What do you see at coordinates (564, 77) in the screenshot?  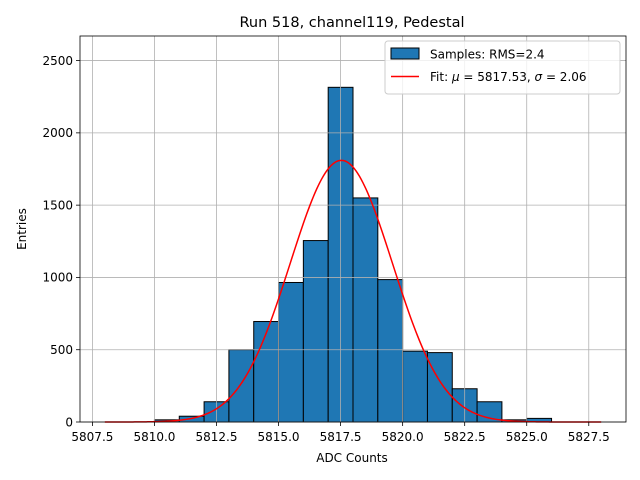 I see `legend-fit-sigma-value: = 2.06` at bounding box center [564, 77].